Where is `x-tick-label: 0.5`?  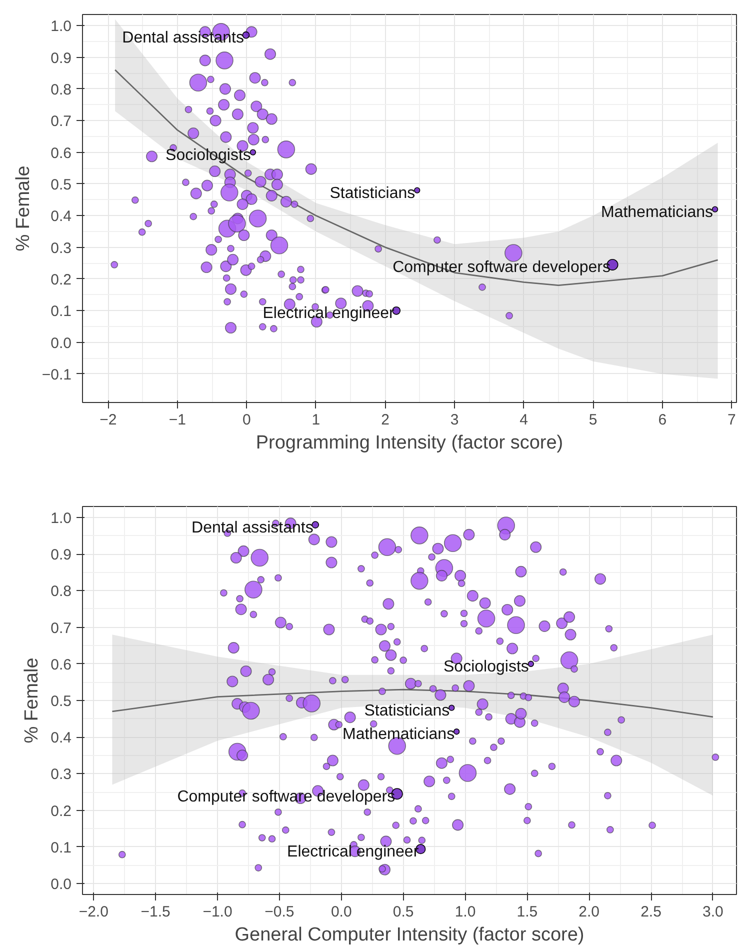 x-tick-label: 0.5 is located at coordinates (403, 912).